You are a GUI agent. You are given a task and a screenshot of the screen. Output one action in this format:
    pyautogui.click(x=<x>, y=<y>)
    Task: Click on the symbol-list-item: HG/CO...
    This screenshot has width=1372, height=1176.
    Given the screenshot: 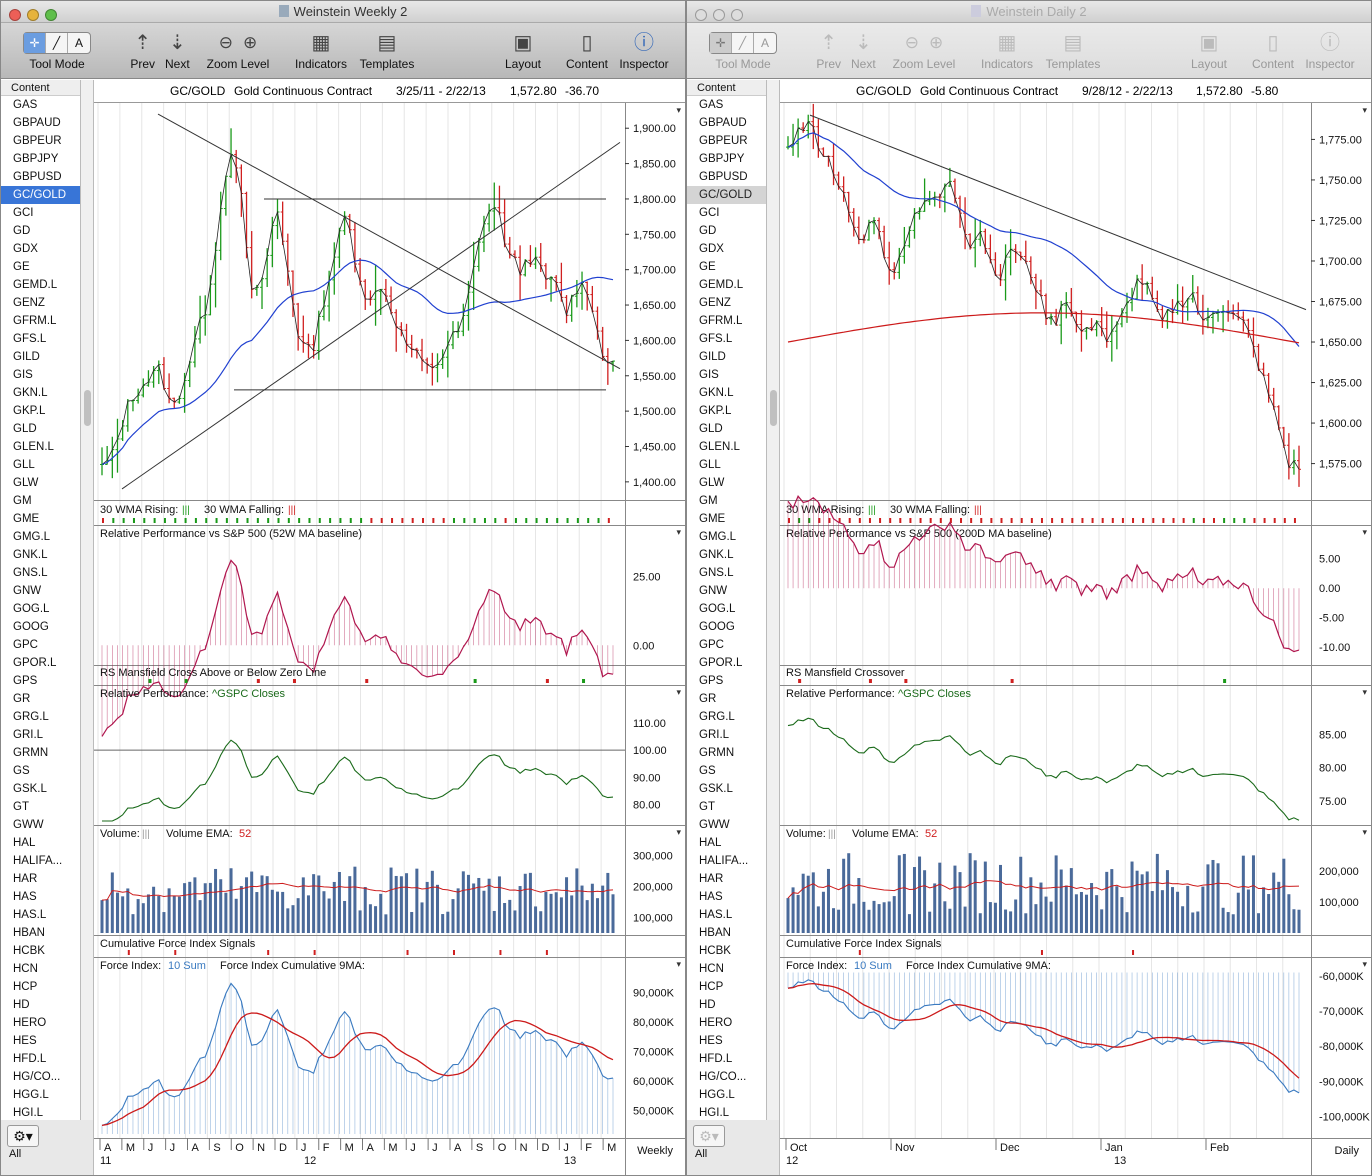 What is the action you would take?
    pyautogui.click(x=37, y=1077)
    